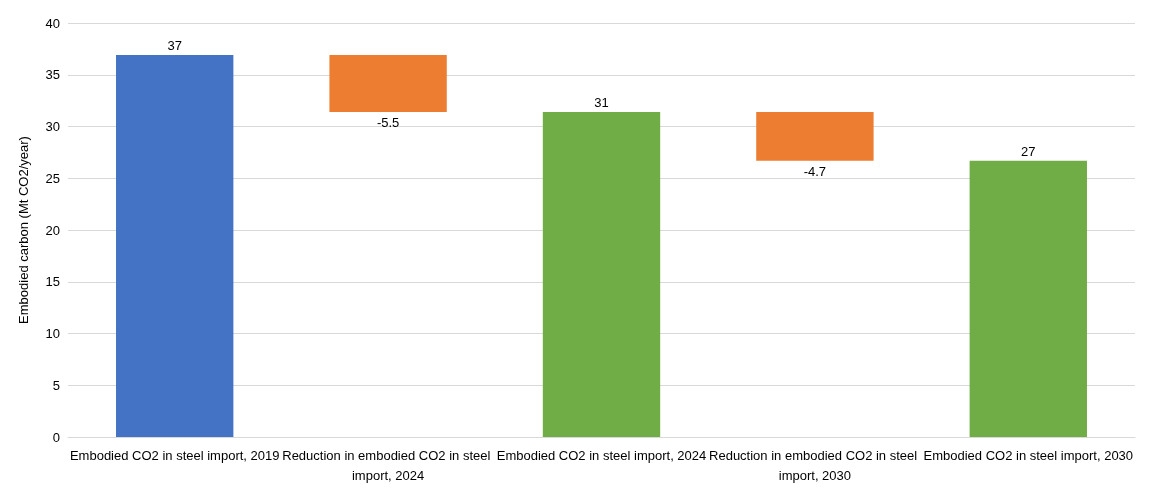  I want to click on y-axis-title: Embodied carbon (Mt CO2/year), so click(23, 230).